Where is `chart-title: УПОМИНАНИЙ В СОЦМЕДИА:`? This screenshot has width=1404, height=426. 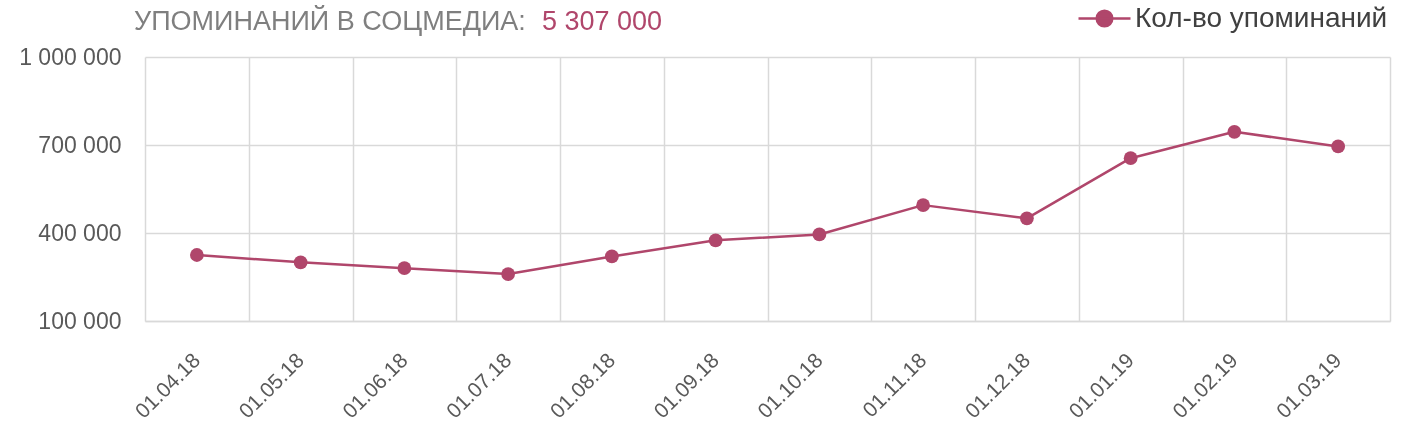 chart-title: УПОМИНАНИЙ В СОЦМЕДИА: is located at coordinates (330, 21).